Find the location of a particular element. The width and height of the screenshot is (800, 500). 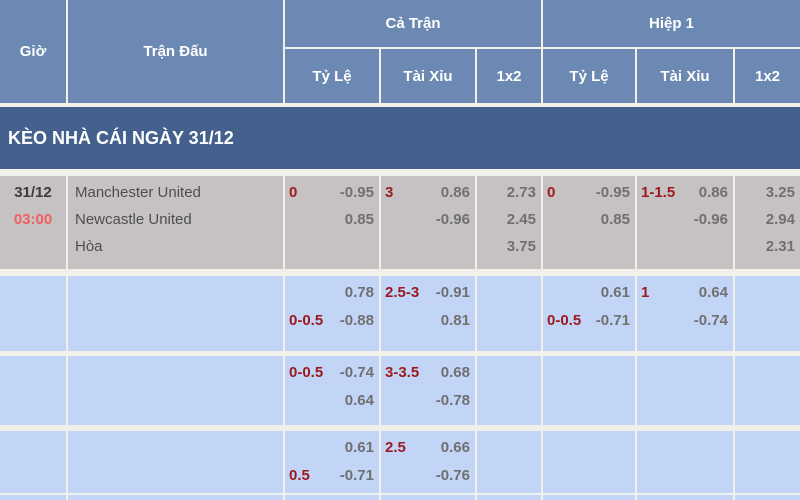

odds-value: 3.75 is located at coordinates (521, 246).